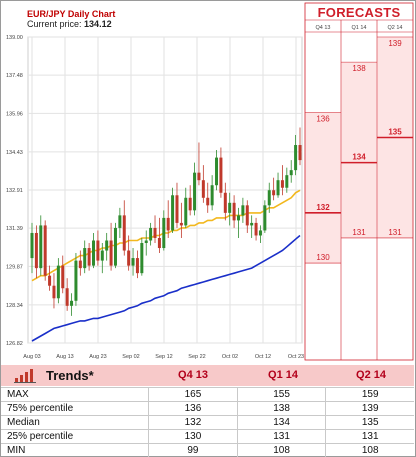 The width and height of the screenshot is (416, 457). I want to click on y-tick-label: 131.39, so click(14, 229).